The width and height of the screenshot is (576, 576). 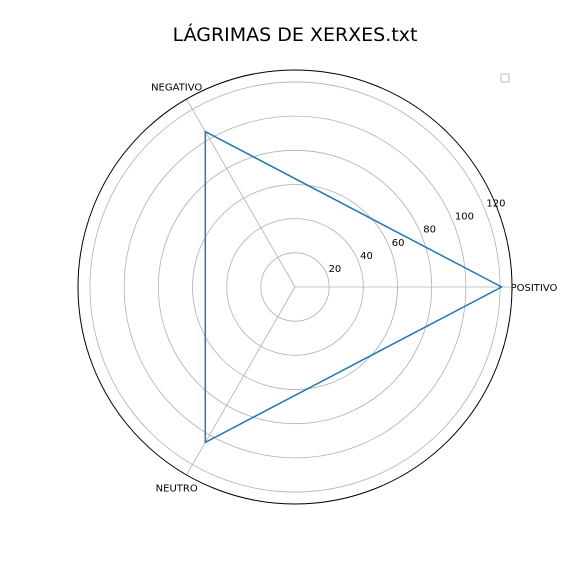 I want to click on category-label-neutro: NEUTRO, so click(x=177, y=489).